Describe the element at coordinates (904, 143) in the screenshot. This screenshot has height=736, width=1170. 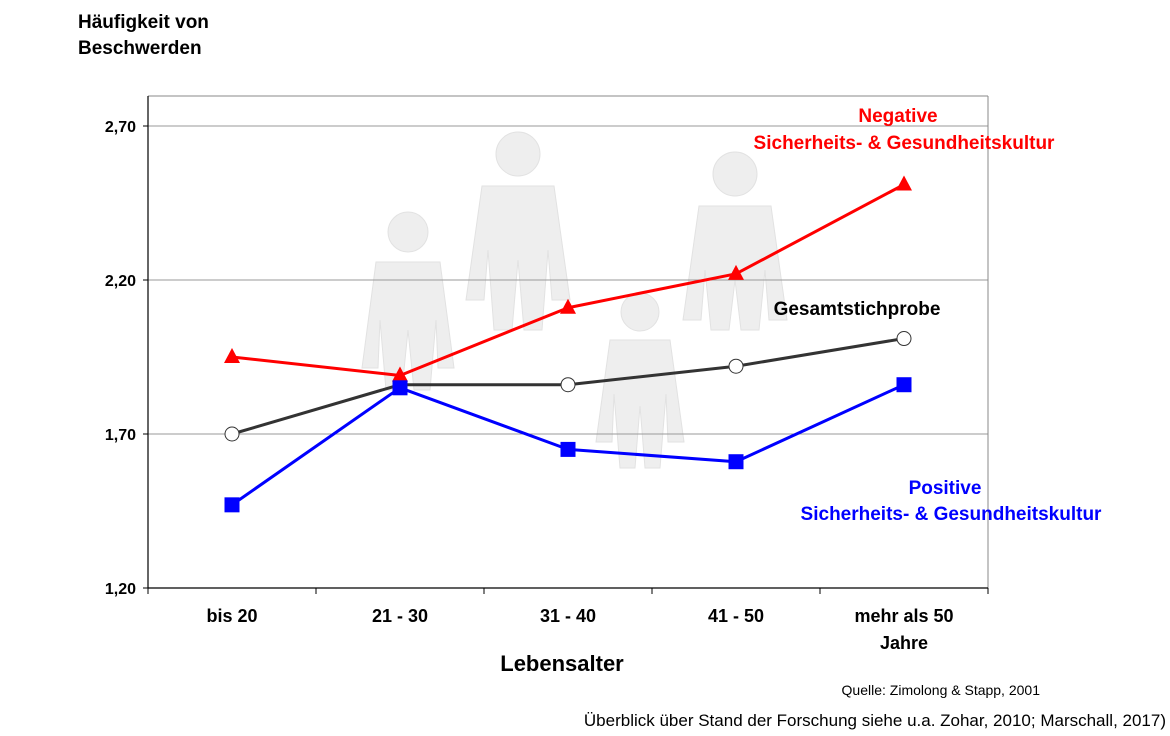
I see `annotation-negative-line-2: Sicherheits- & Gesundheitskultur` at that location.